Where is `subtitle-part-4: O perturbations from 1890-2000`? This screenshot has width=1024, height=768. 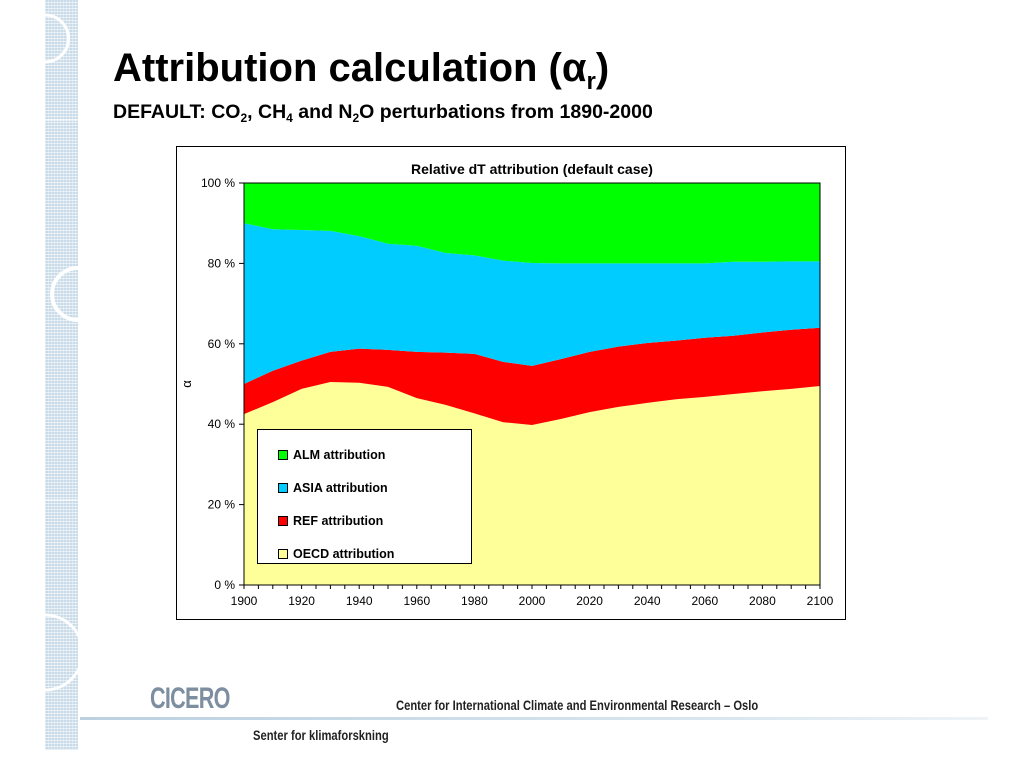 subtitle-part-4: O perturbations from 1890-2000 is located at coordinates (506, 112).